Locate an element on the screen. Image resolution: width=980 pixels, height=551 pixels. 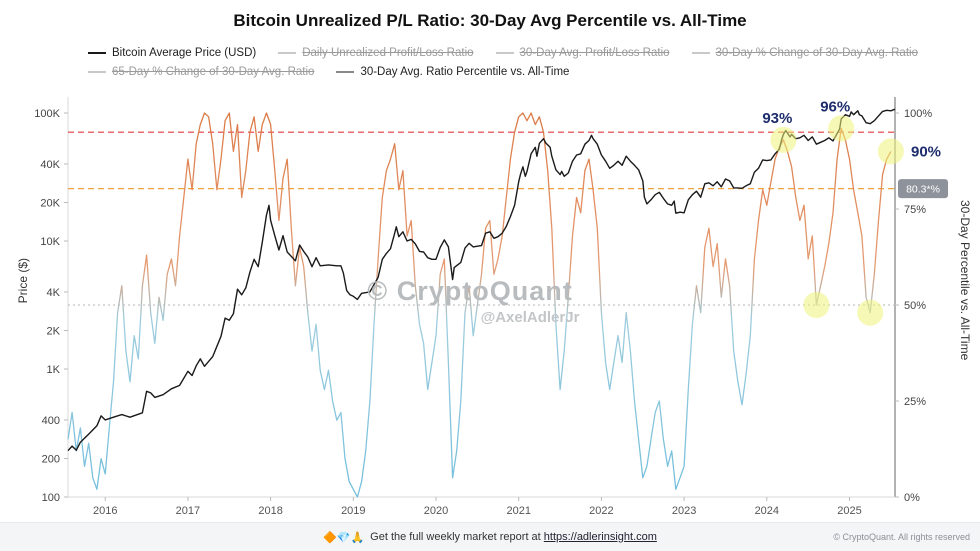
svg-text: 10K is located at coordinates (50, 242).